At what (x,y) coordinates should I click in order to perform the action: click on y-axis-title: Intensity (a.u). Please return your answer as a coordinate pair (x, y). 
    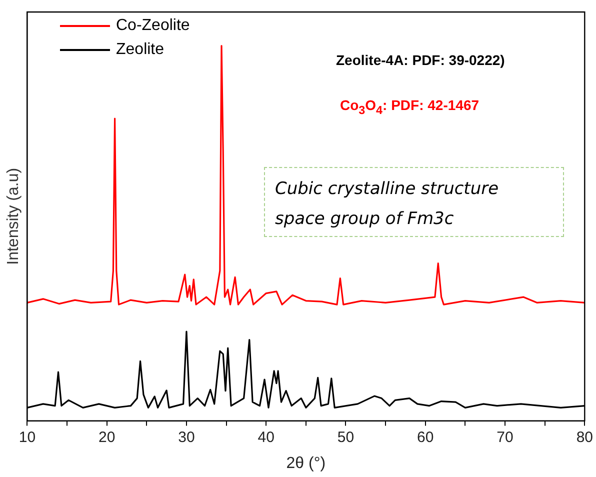
    Looking at the image, I should click on (13, 216).